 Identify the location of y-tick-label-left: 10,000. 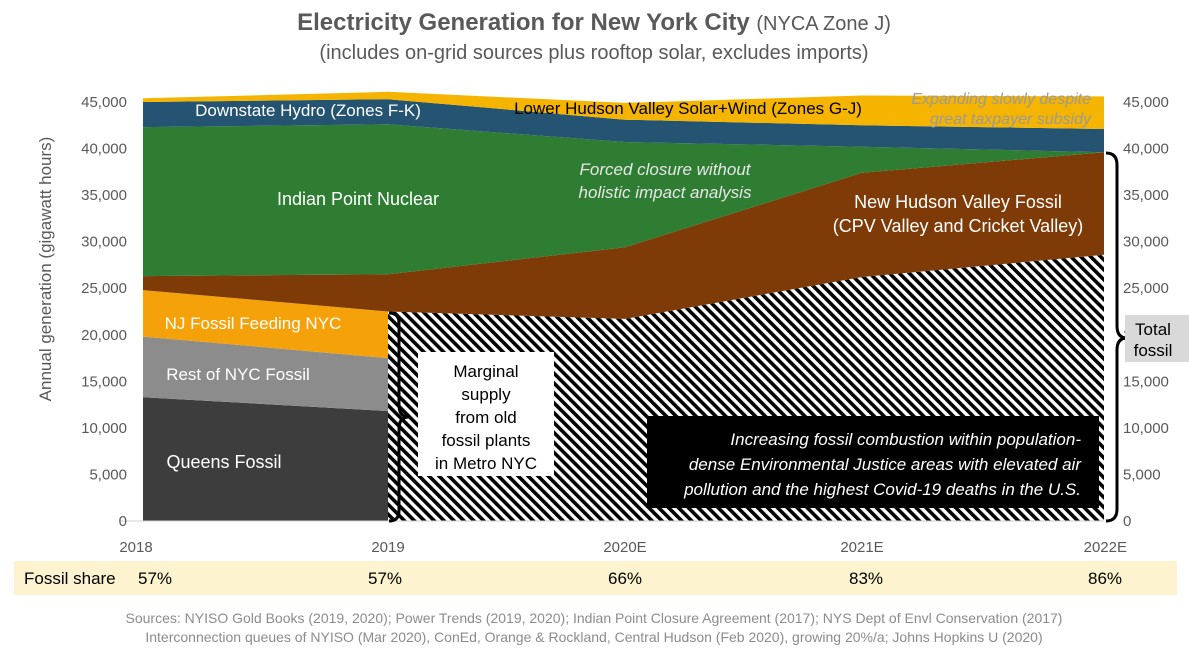
(104, 428).